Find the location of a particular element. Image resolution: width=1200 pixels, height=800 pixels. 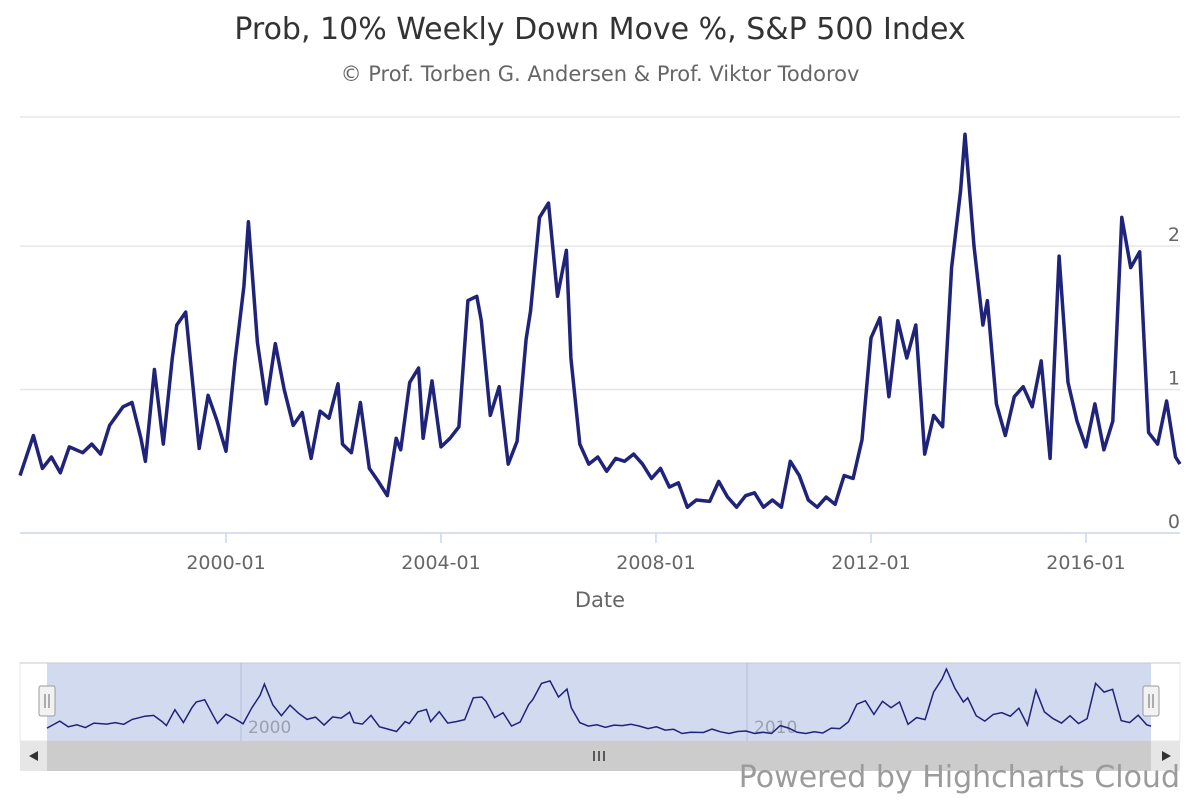

y-tick-label: 2 is located at coordinates (1174, 235).